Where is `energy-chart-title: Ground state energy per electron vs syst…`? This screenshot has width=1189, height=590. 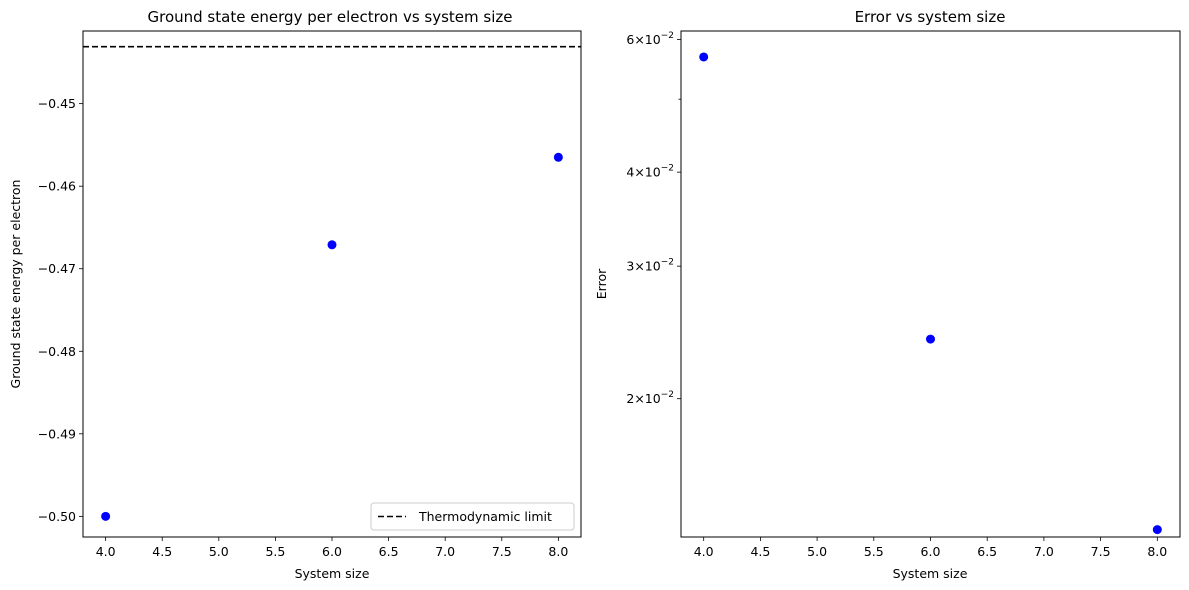 energy-chart-title: Ground state energy per electron vs syst… is located at coordinates (329, 17).